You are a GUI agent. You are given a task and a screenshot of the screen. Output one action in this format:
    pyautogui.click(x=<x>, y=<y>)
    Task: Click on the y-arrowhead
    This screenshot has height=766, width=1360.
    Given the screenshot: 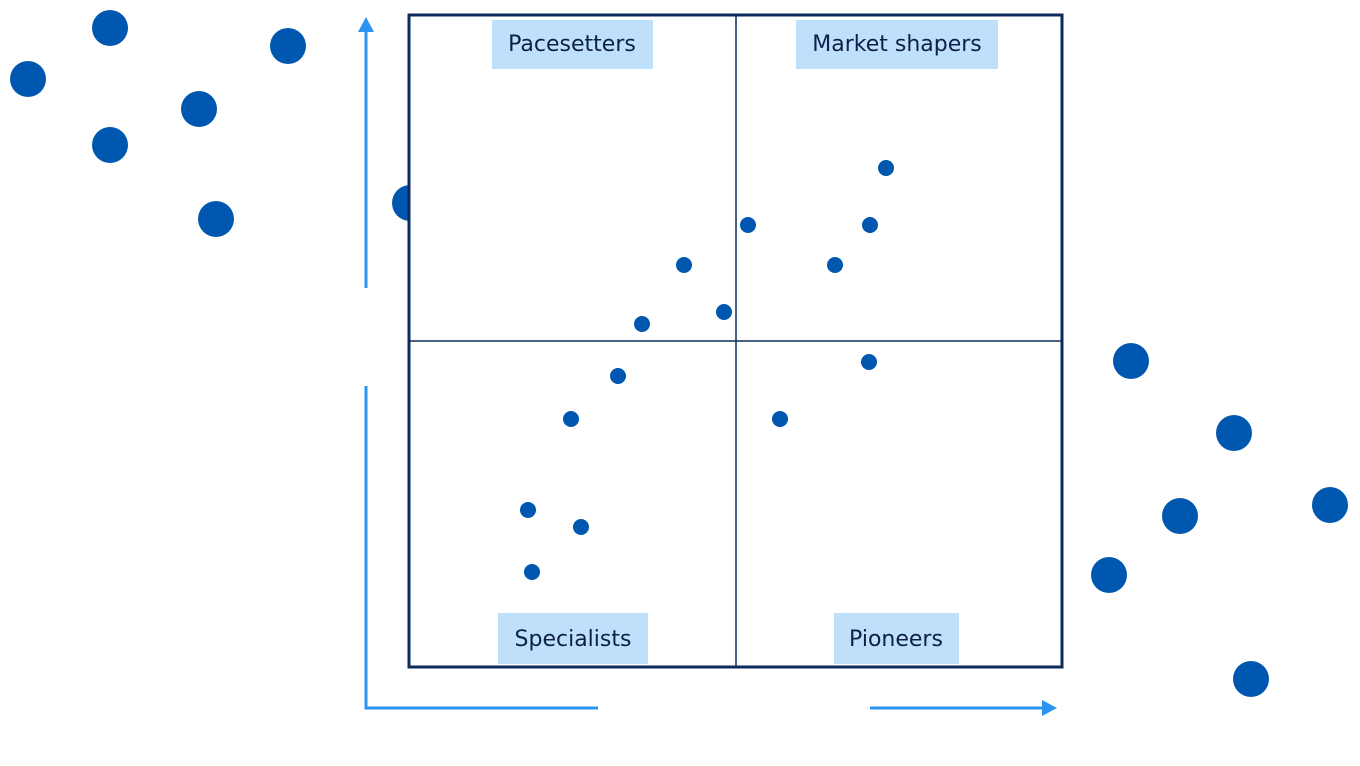 What is the action you would take?
    pyautogui.click(x=366, y=24)
    